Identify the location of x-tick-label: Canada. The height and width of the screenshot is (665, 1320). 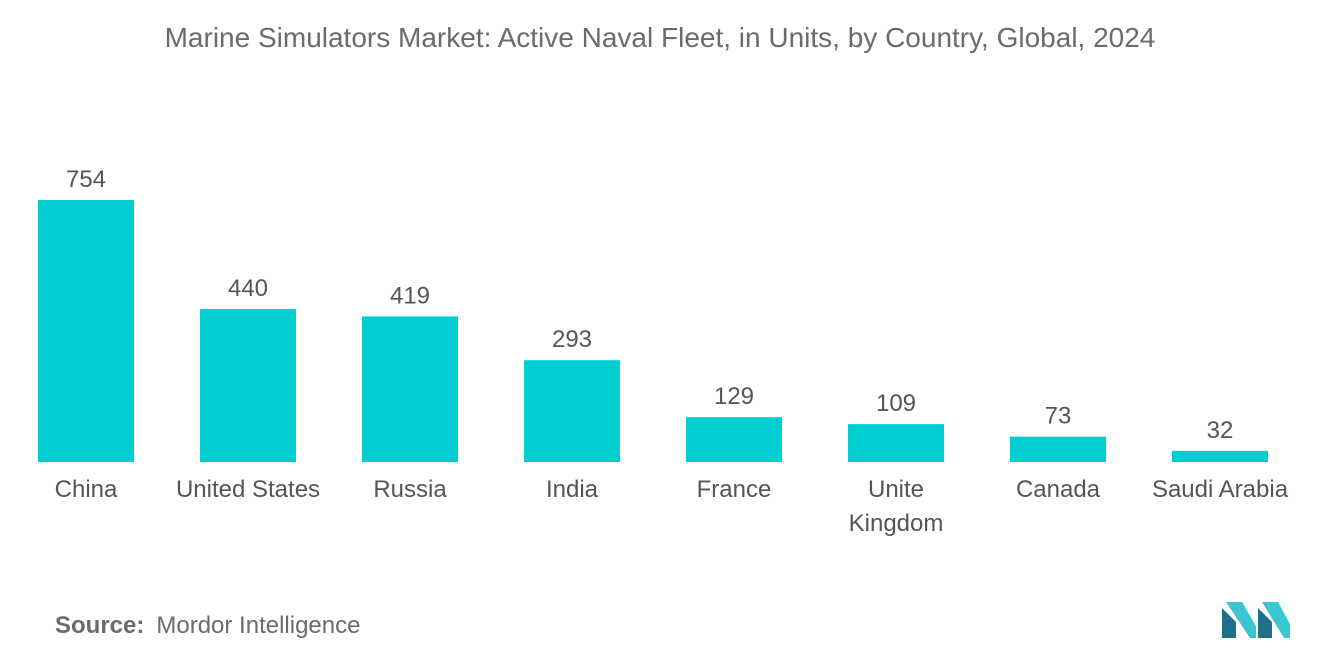
(1058, 489).